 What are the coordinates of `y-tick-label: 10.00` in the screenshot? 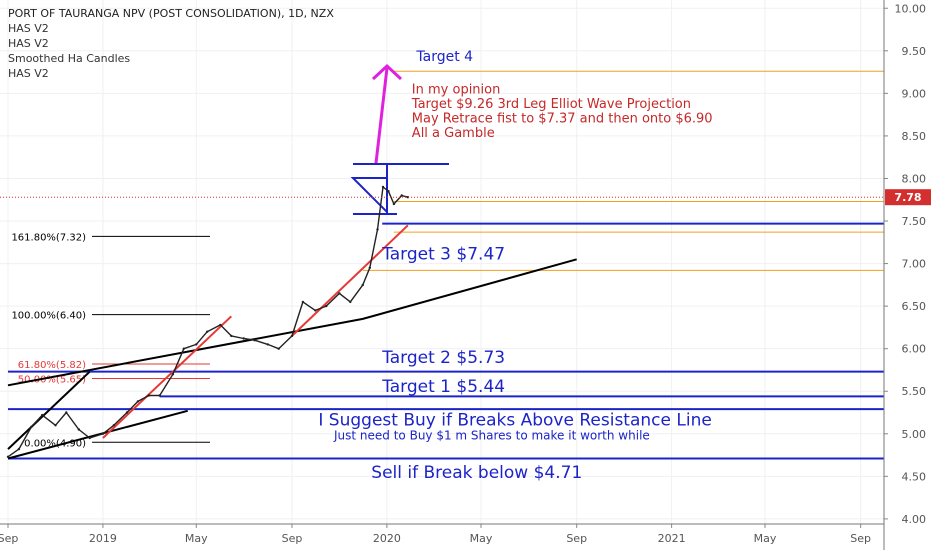 It's located at (911, 8).